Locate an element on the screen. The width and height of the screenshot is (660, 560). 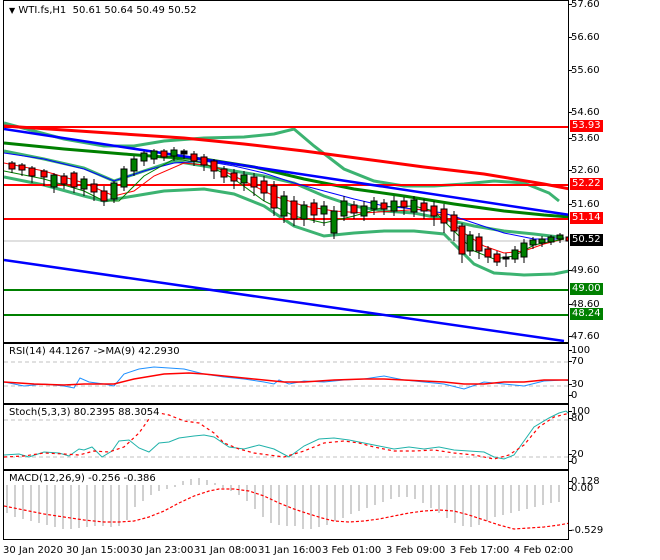
rsi-line is located at coordinates (286, 378).